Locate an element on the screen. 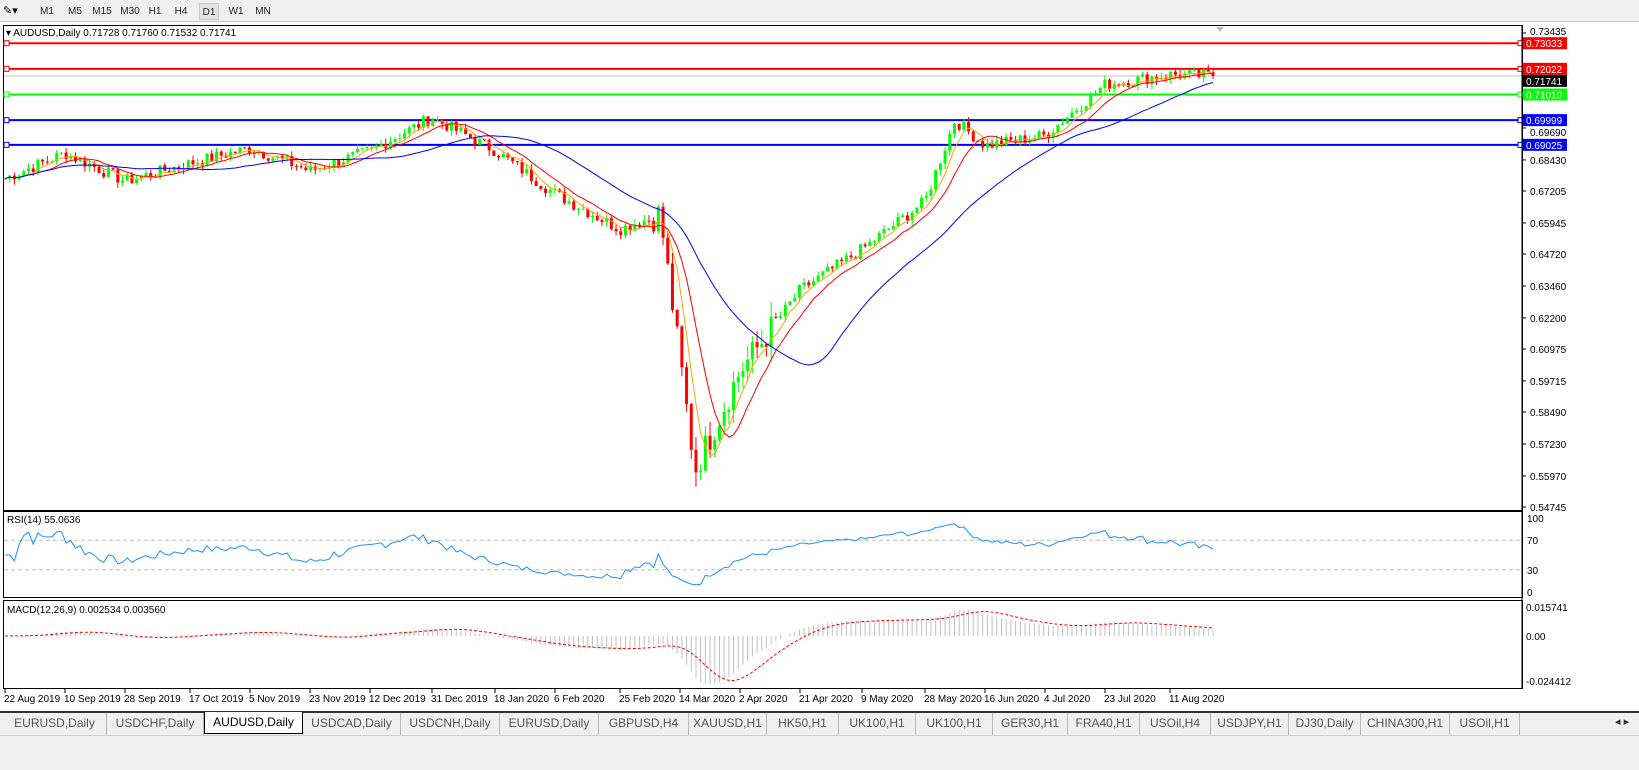 The width and height of the screenshot is (1639, 770). drawing-tools-icon: ✎▾ is located at coordinates (10, 11).